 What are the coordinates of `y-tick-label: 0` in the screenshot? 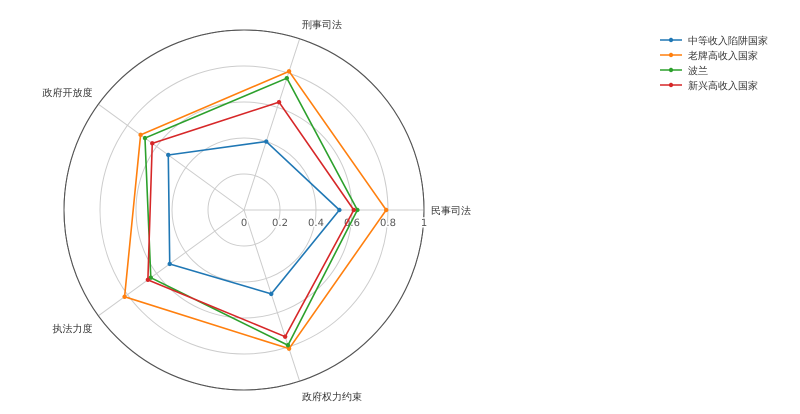 It's located at (244, 223).